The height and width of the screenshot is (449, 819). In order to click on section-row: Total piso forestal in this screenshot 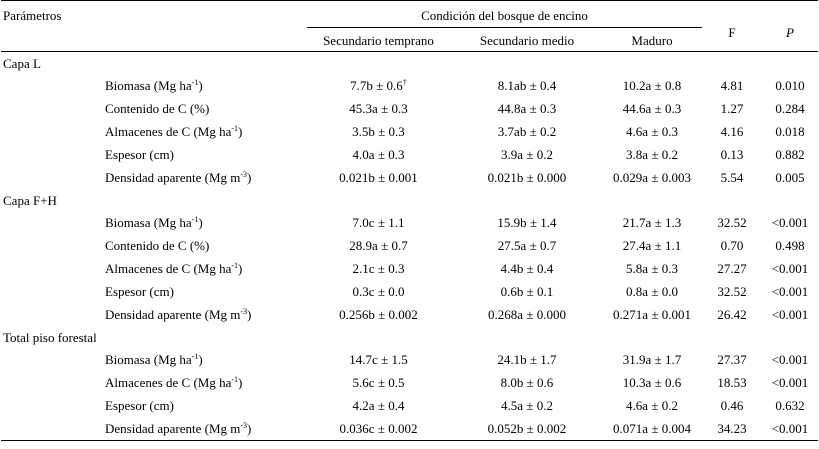, I will do `click(409, 337)`.